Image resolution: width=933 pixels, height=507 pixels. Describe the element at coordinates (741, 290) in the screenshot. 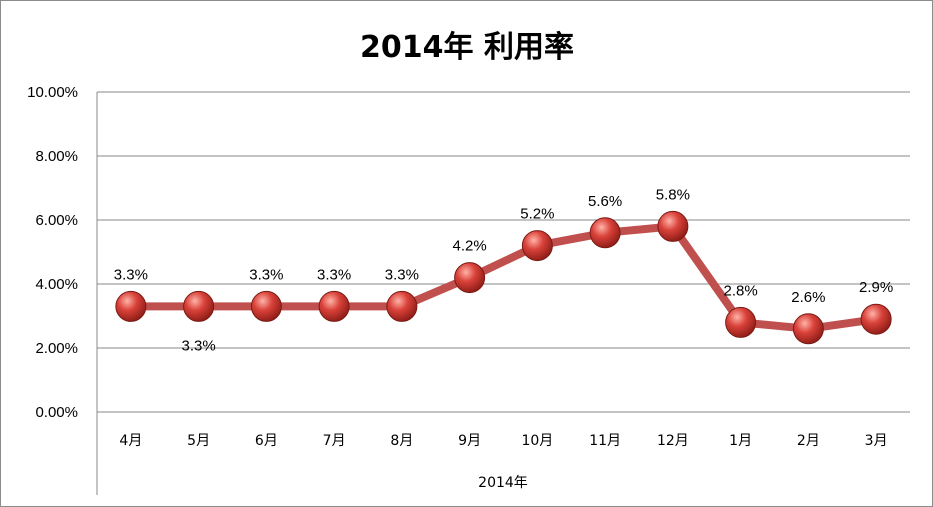

I see `data-label: 2.8%` at that location.